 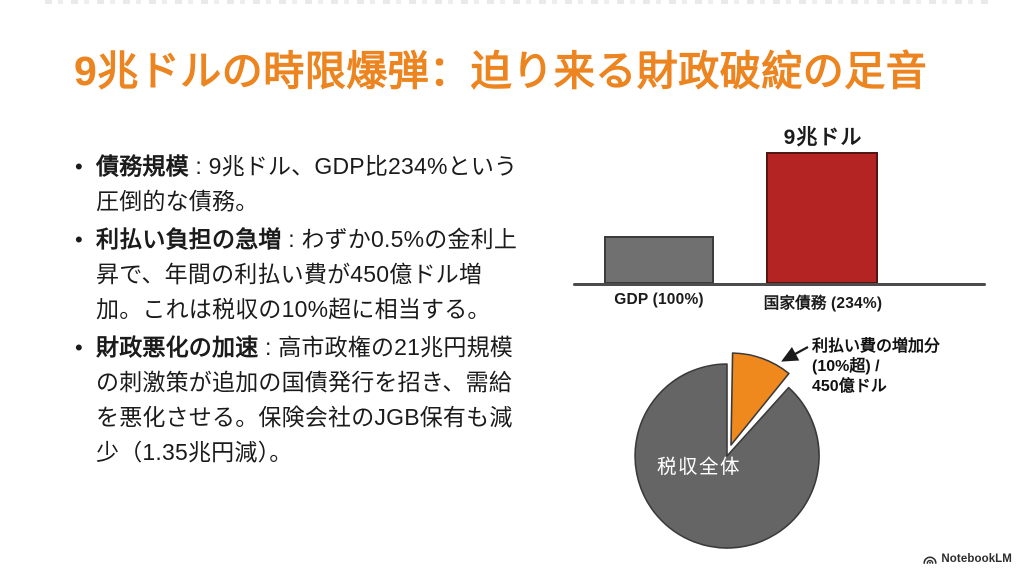 I want to click on bullet-label: 債務規模, so click(x=142, y=166).